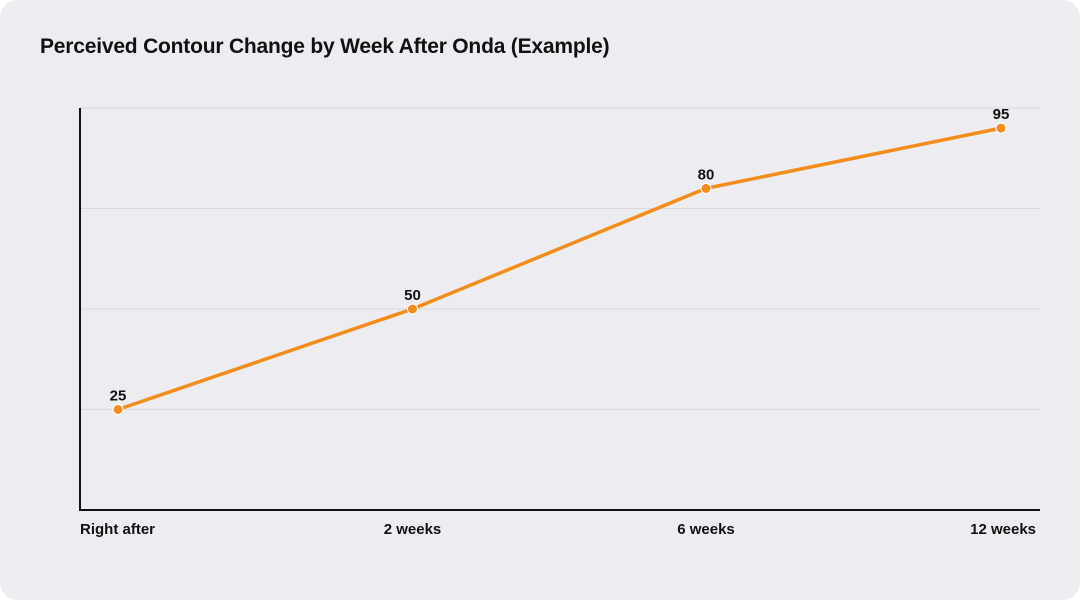 The height and width of the screenshot is (600, 1080). What do you see at coordinates (117, 529) in the screenshot?
I see `x-tick-label: Right after` at bounding box center [117, 529].